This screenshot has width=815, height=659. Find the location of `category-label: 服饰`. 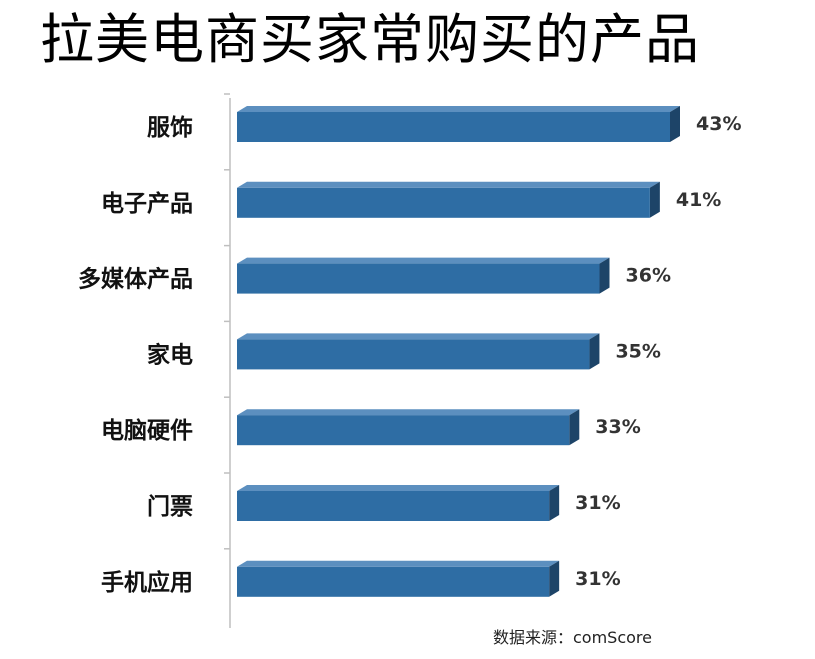

category-label: 服饰 is located at coordinates (170, 127).